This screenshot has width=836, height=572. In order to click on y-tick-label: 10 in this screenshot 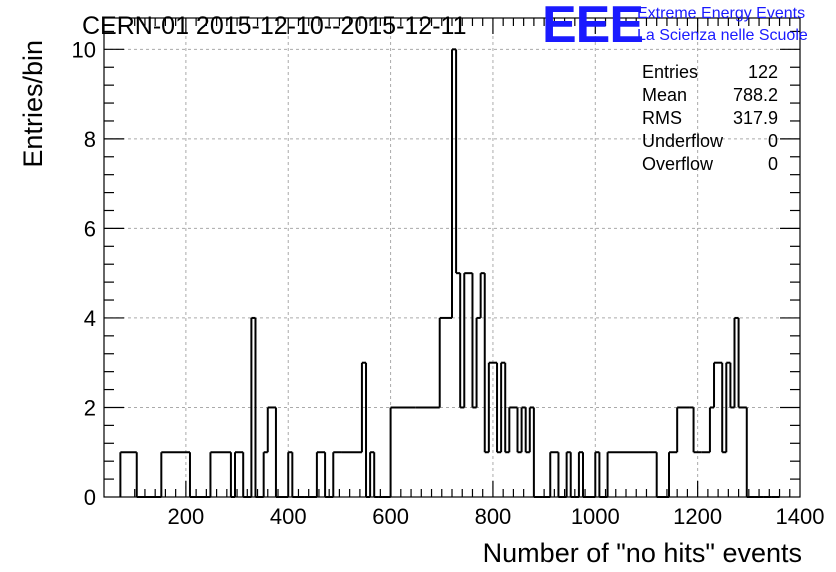, I will do `click(84, 49)`.